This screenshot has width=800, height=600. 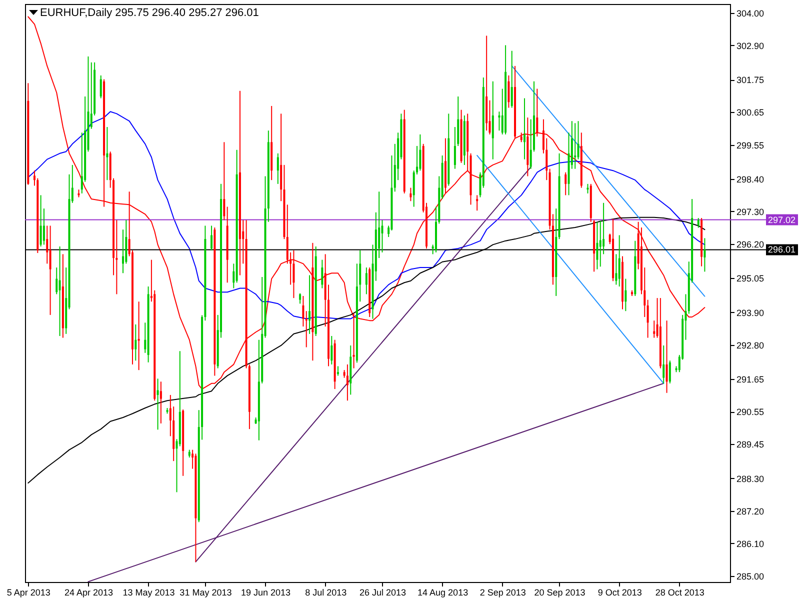 What do you see at coordinates (750, 245) in the screenshot?
I see `y-tick-label: 296.20` at bounding box center [750, 245].